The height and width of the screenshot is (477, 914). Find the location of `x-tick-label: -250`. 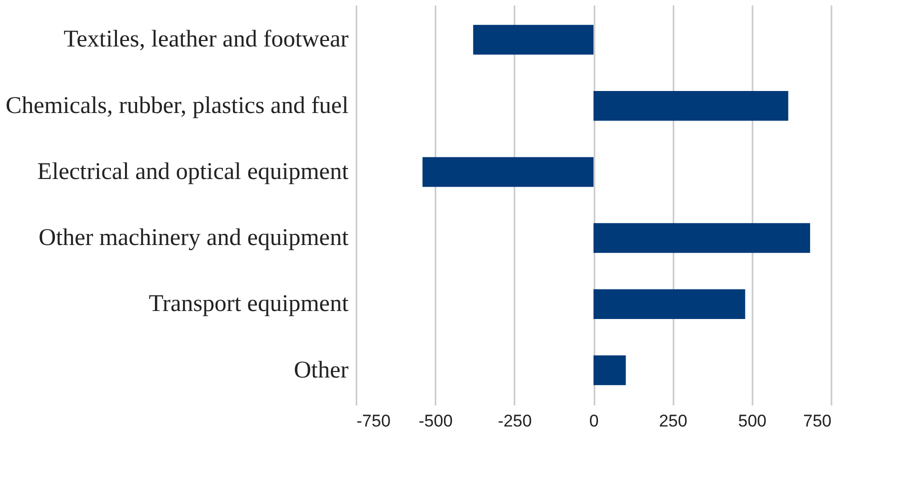

x-tick-label: -250 is located at coordinates (515, 421).